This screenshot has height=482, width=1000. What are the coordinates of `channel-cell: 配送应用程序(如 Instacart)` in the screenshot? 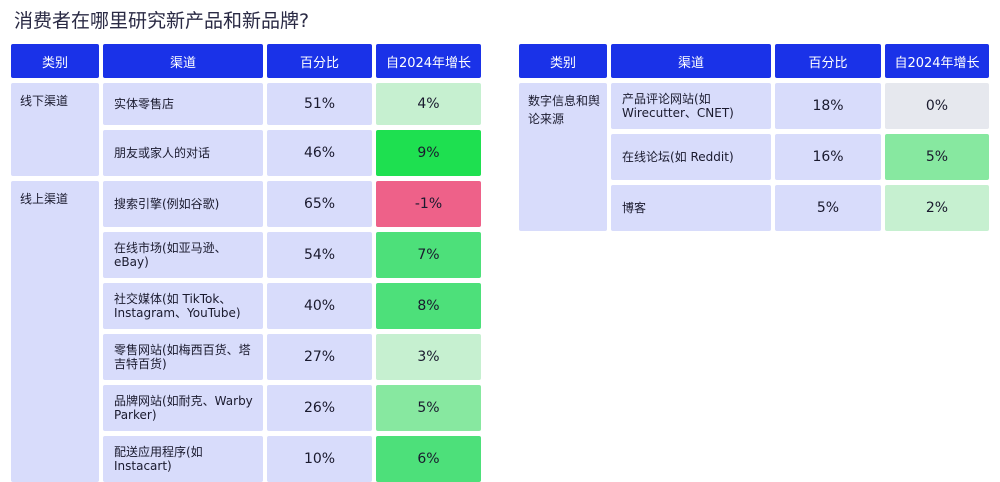 It's located at (183, 459).